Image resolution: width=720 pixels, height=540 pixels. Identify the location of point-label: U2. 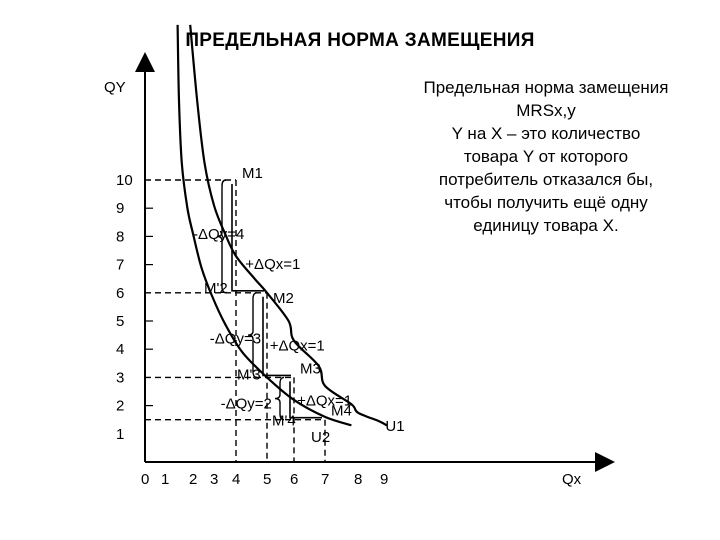
(320, 437).